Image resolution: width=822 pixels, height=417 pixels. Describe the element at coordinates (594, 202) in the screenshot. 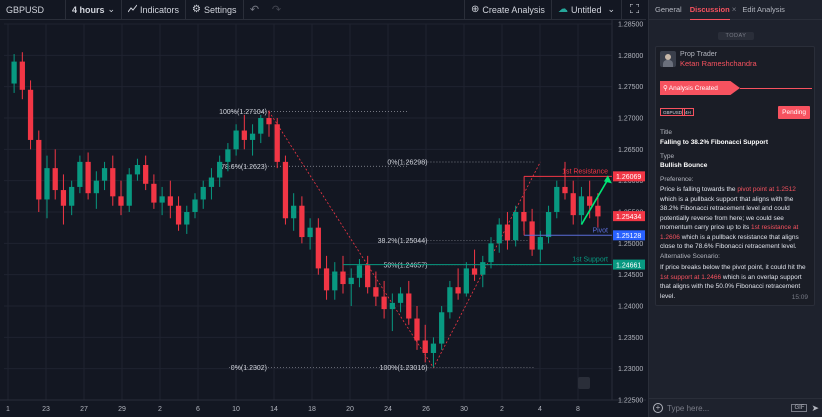

I see `projection-arrow` at that location.